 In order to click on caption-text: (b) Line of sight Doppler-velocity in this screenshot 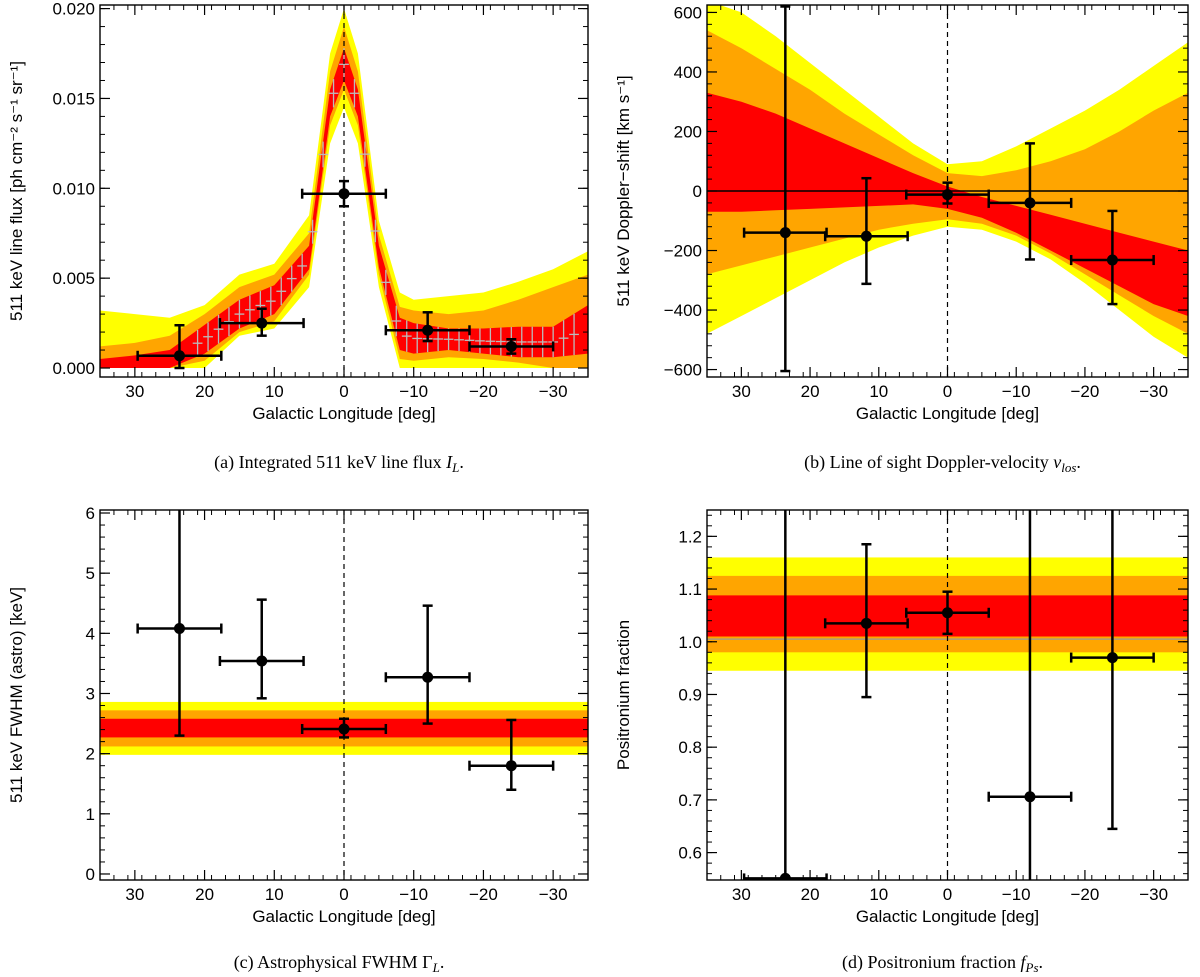, I will do `click(928, 462)`.